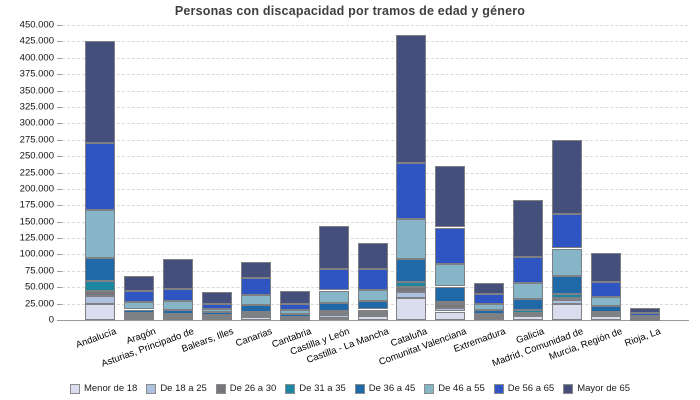  I want to click on legend-item: Mayor de 65, so click(596, 388).